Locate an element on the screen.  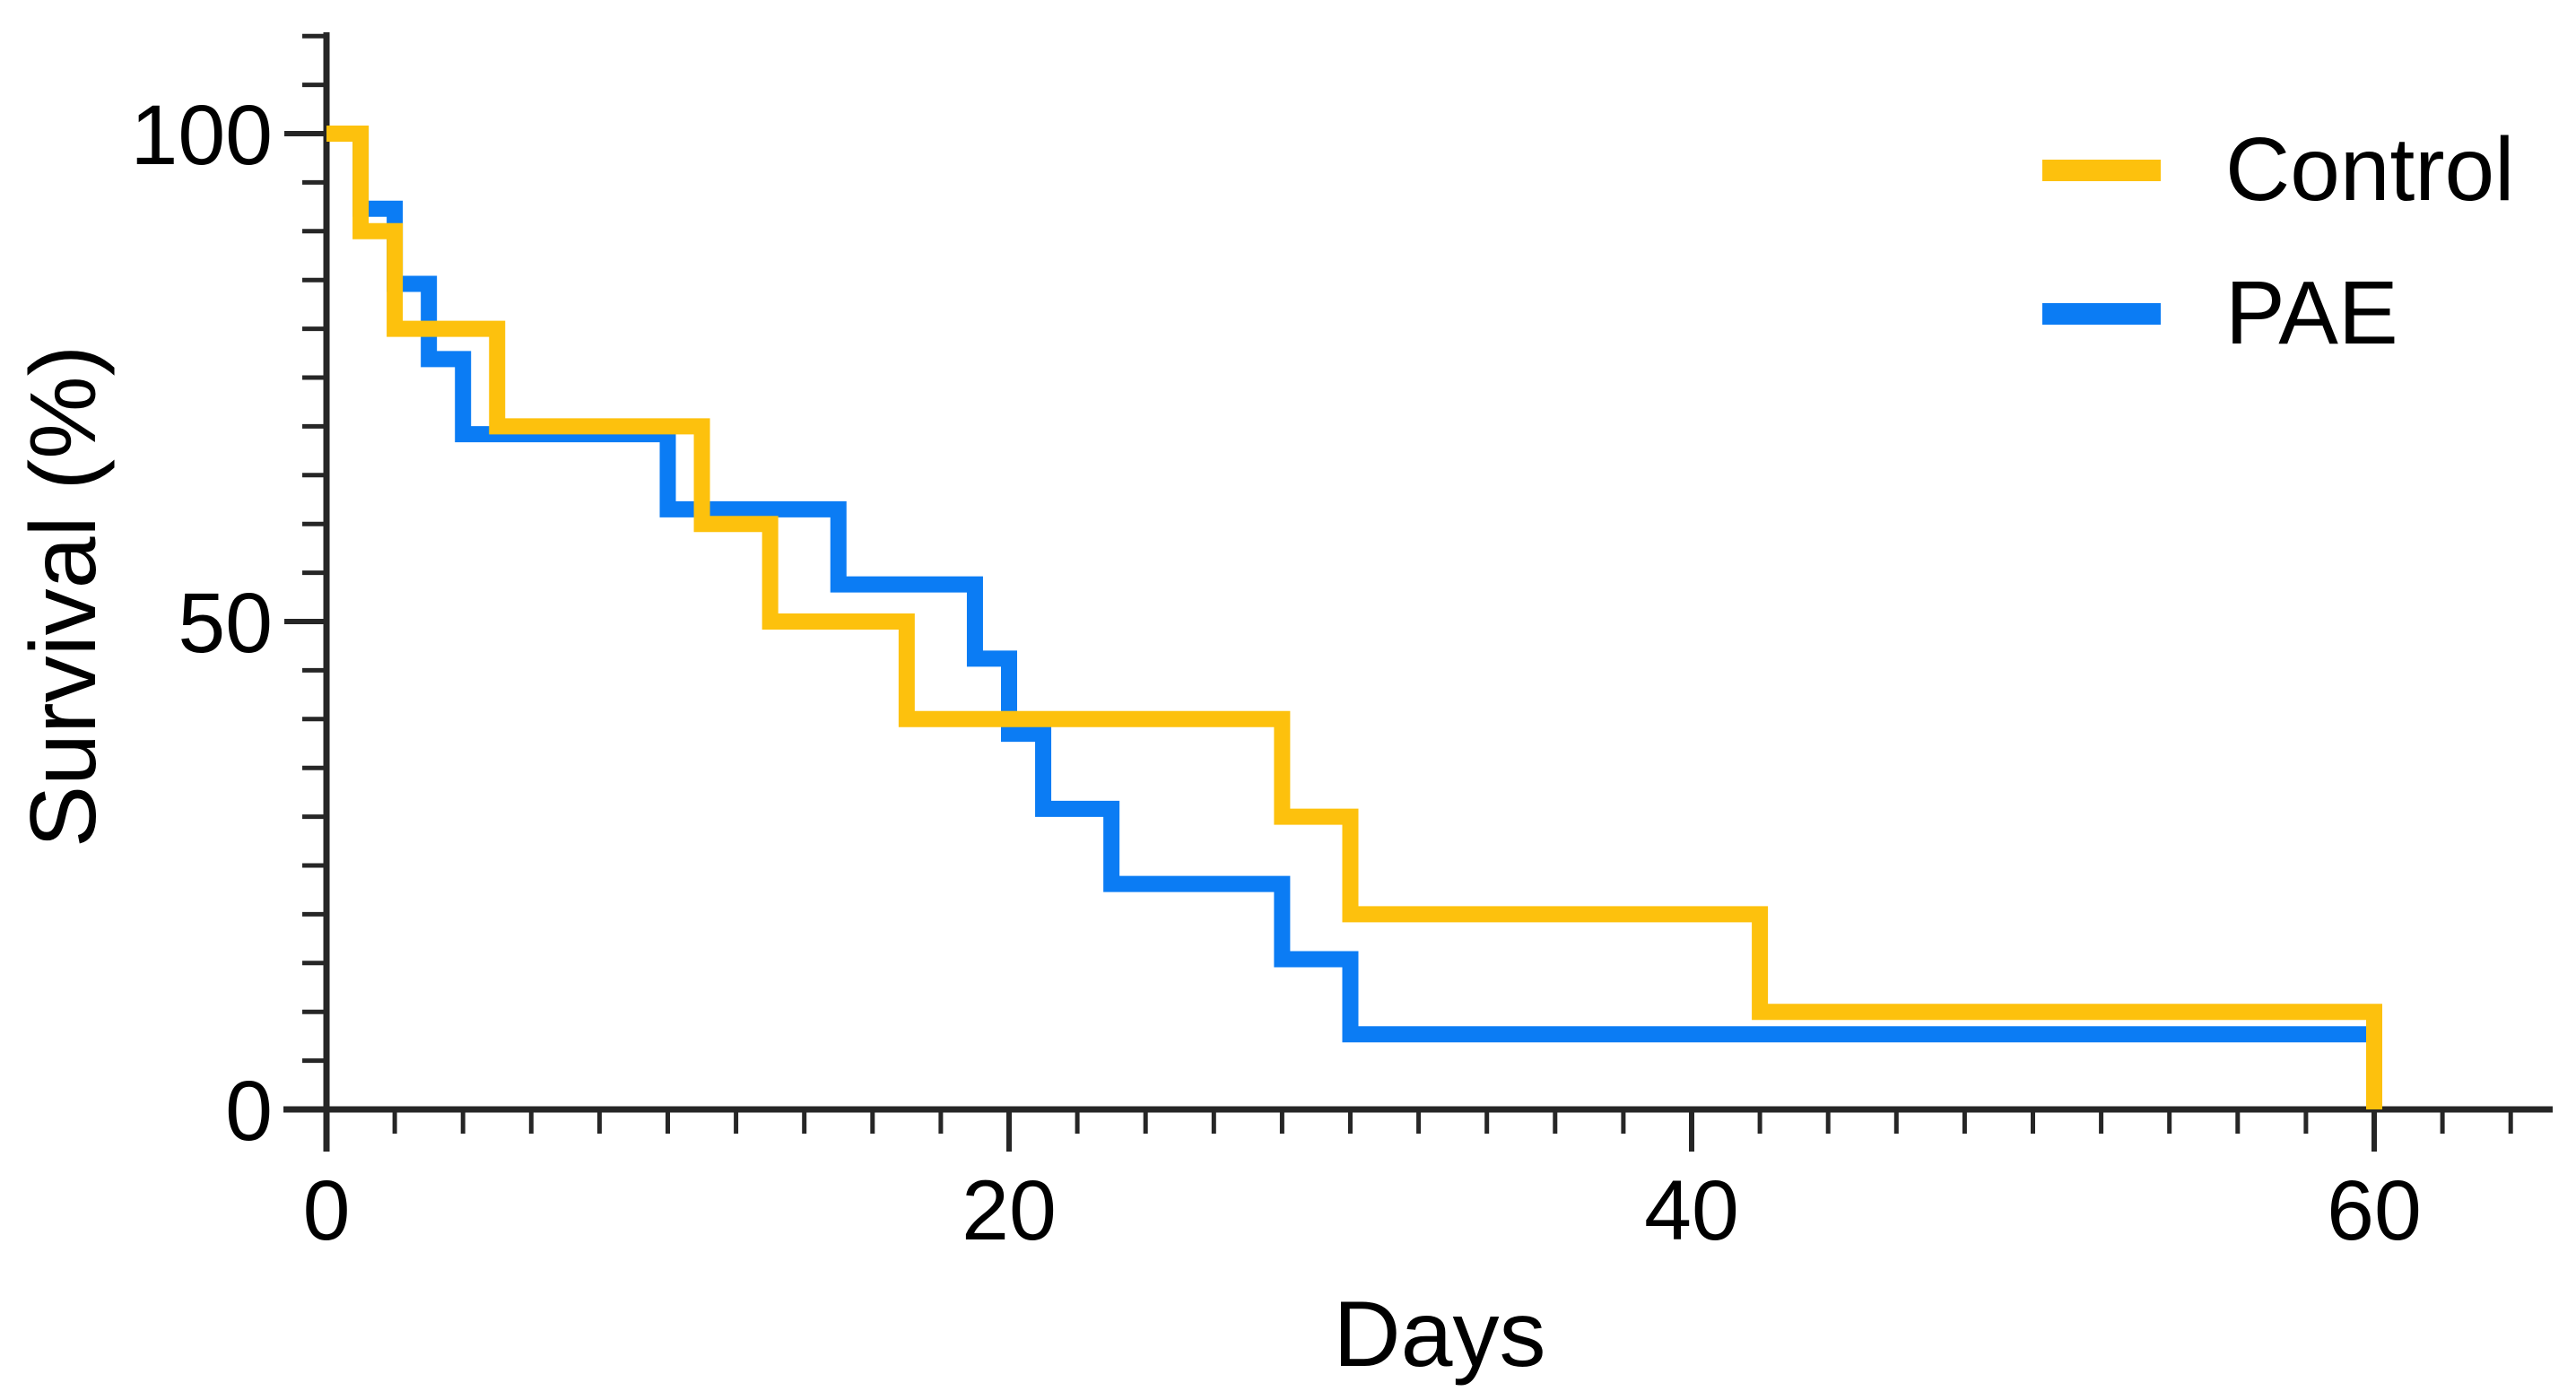
x-tick-label: 40 is located at coordinates (1691, 1210).